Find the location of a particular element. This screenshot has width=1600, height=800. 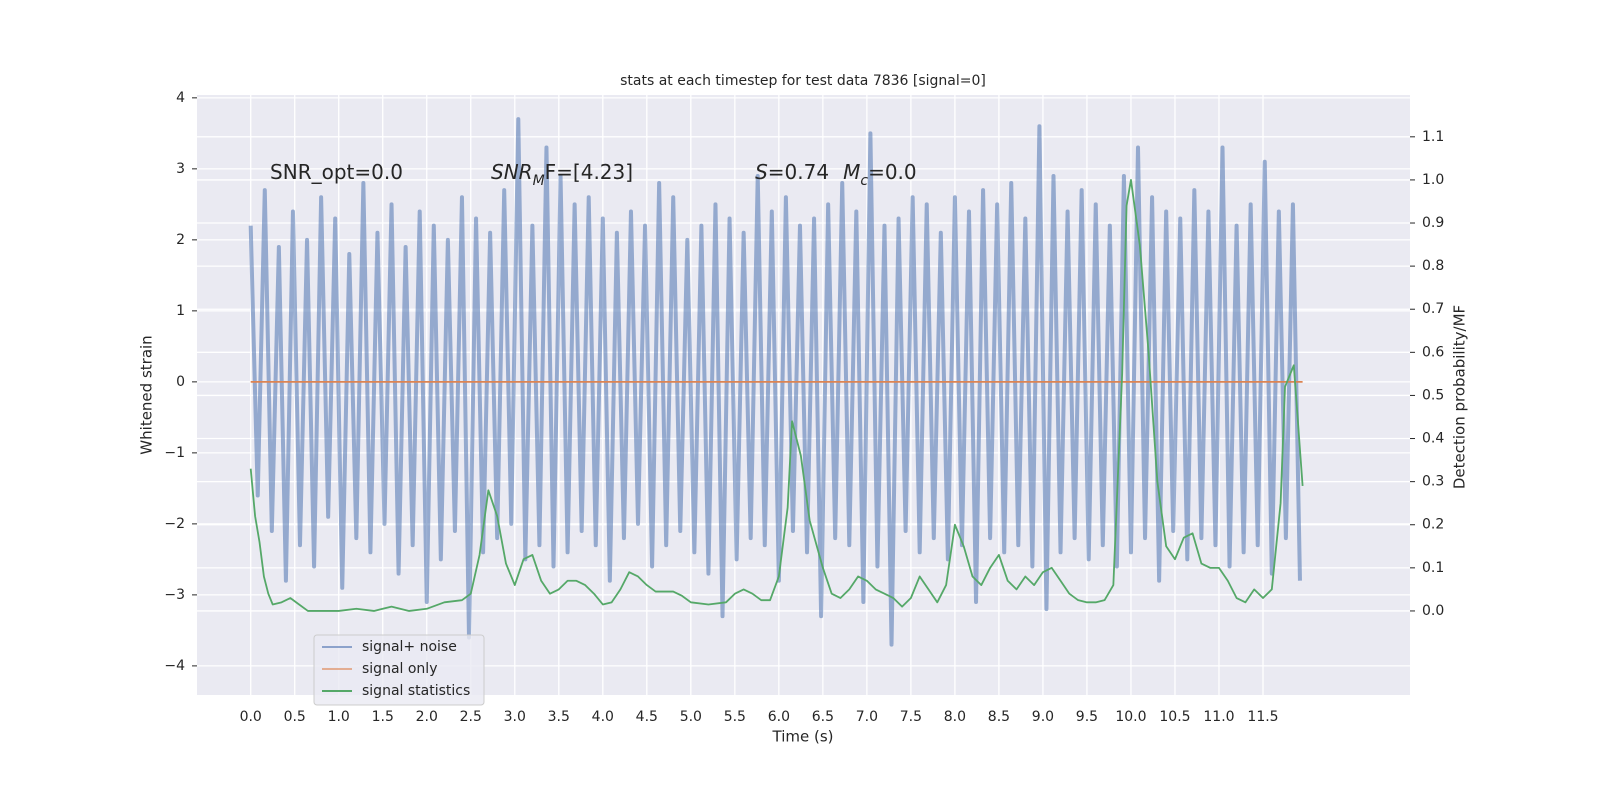

annotation: Mc=0.0 is located at coordinates (880, 175).